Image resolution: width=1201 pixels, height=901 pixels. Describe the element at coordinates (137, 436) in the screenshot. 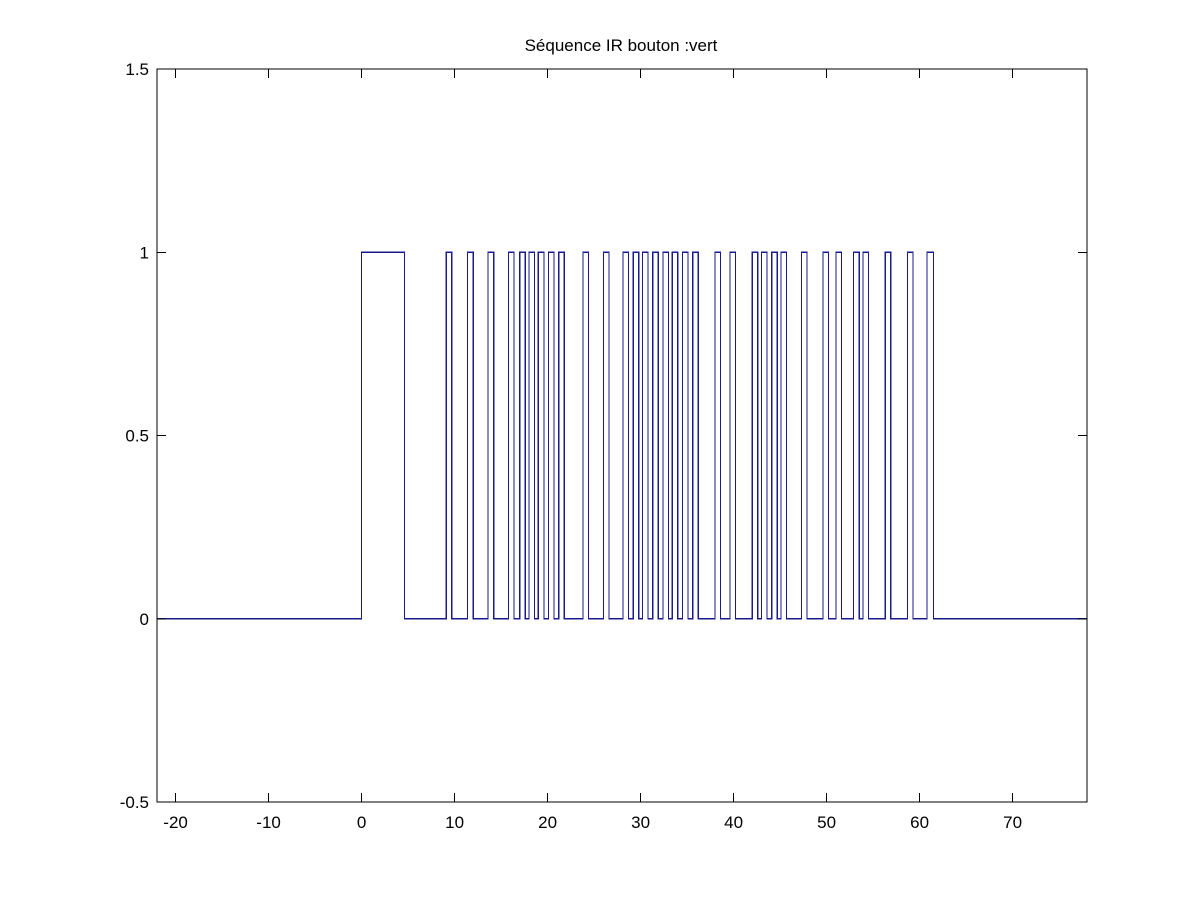

I see `y-tick-label: 0.5` at that location.